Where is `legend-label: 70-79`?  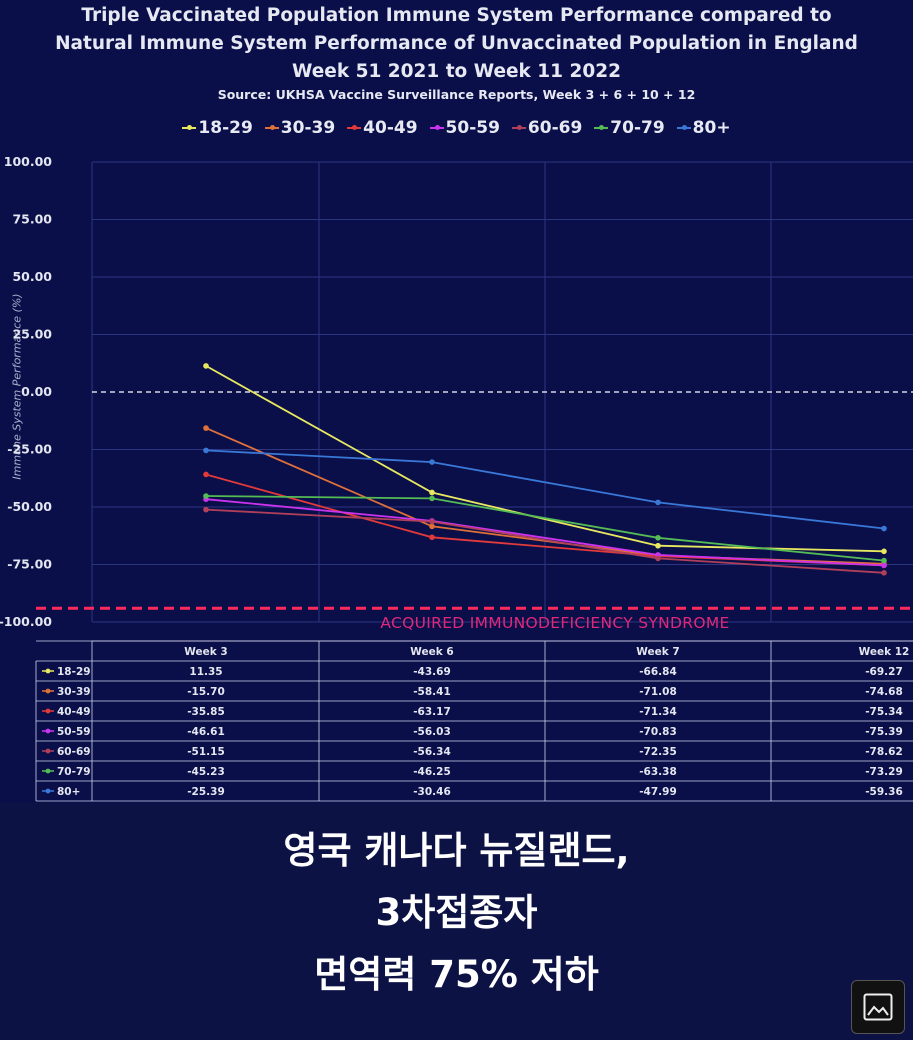
legend-label: 70-79 is located at coordinates (637, 128).